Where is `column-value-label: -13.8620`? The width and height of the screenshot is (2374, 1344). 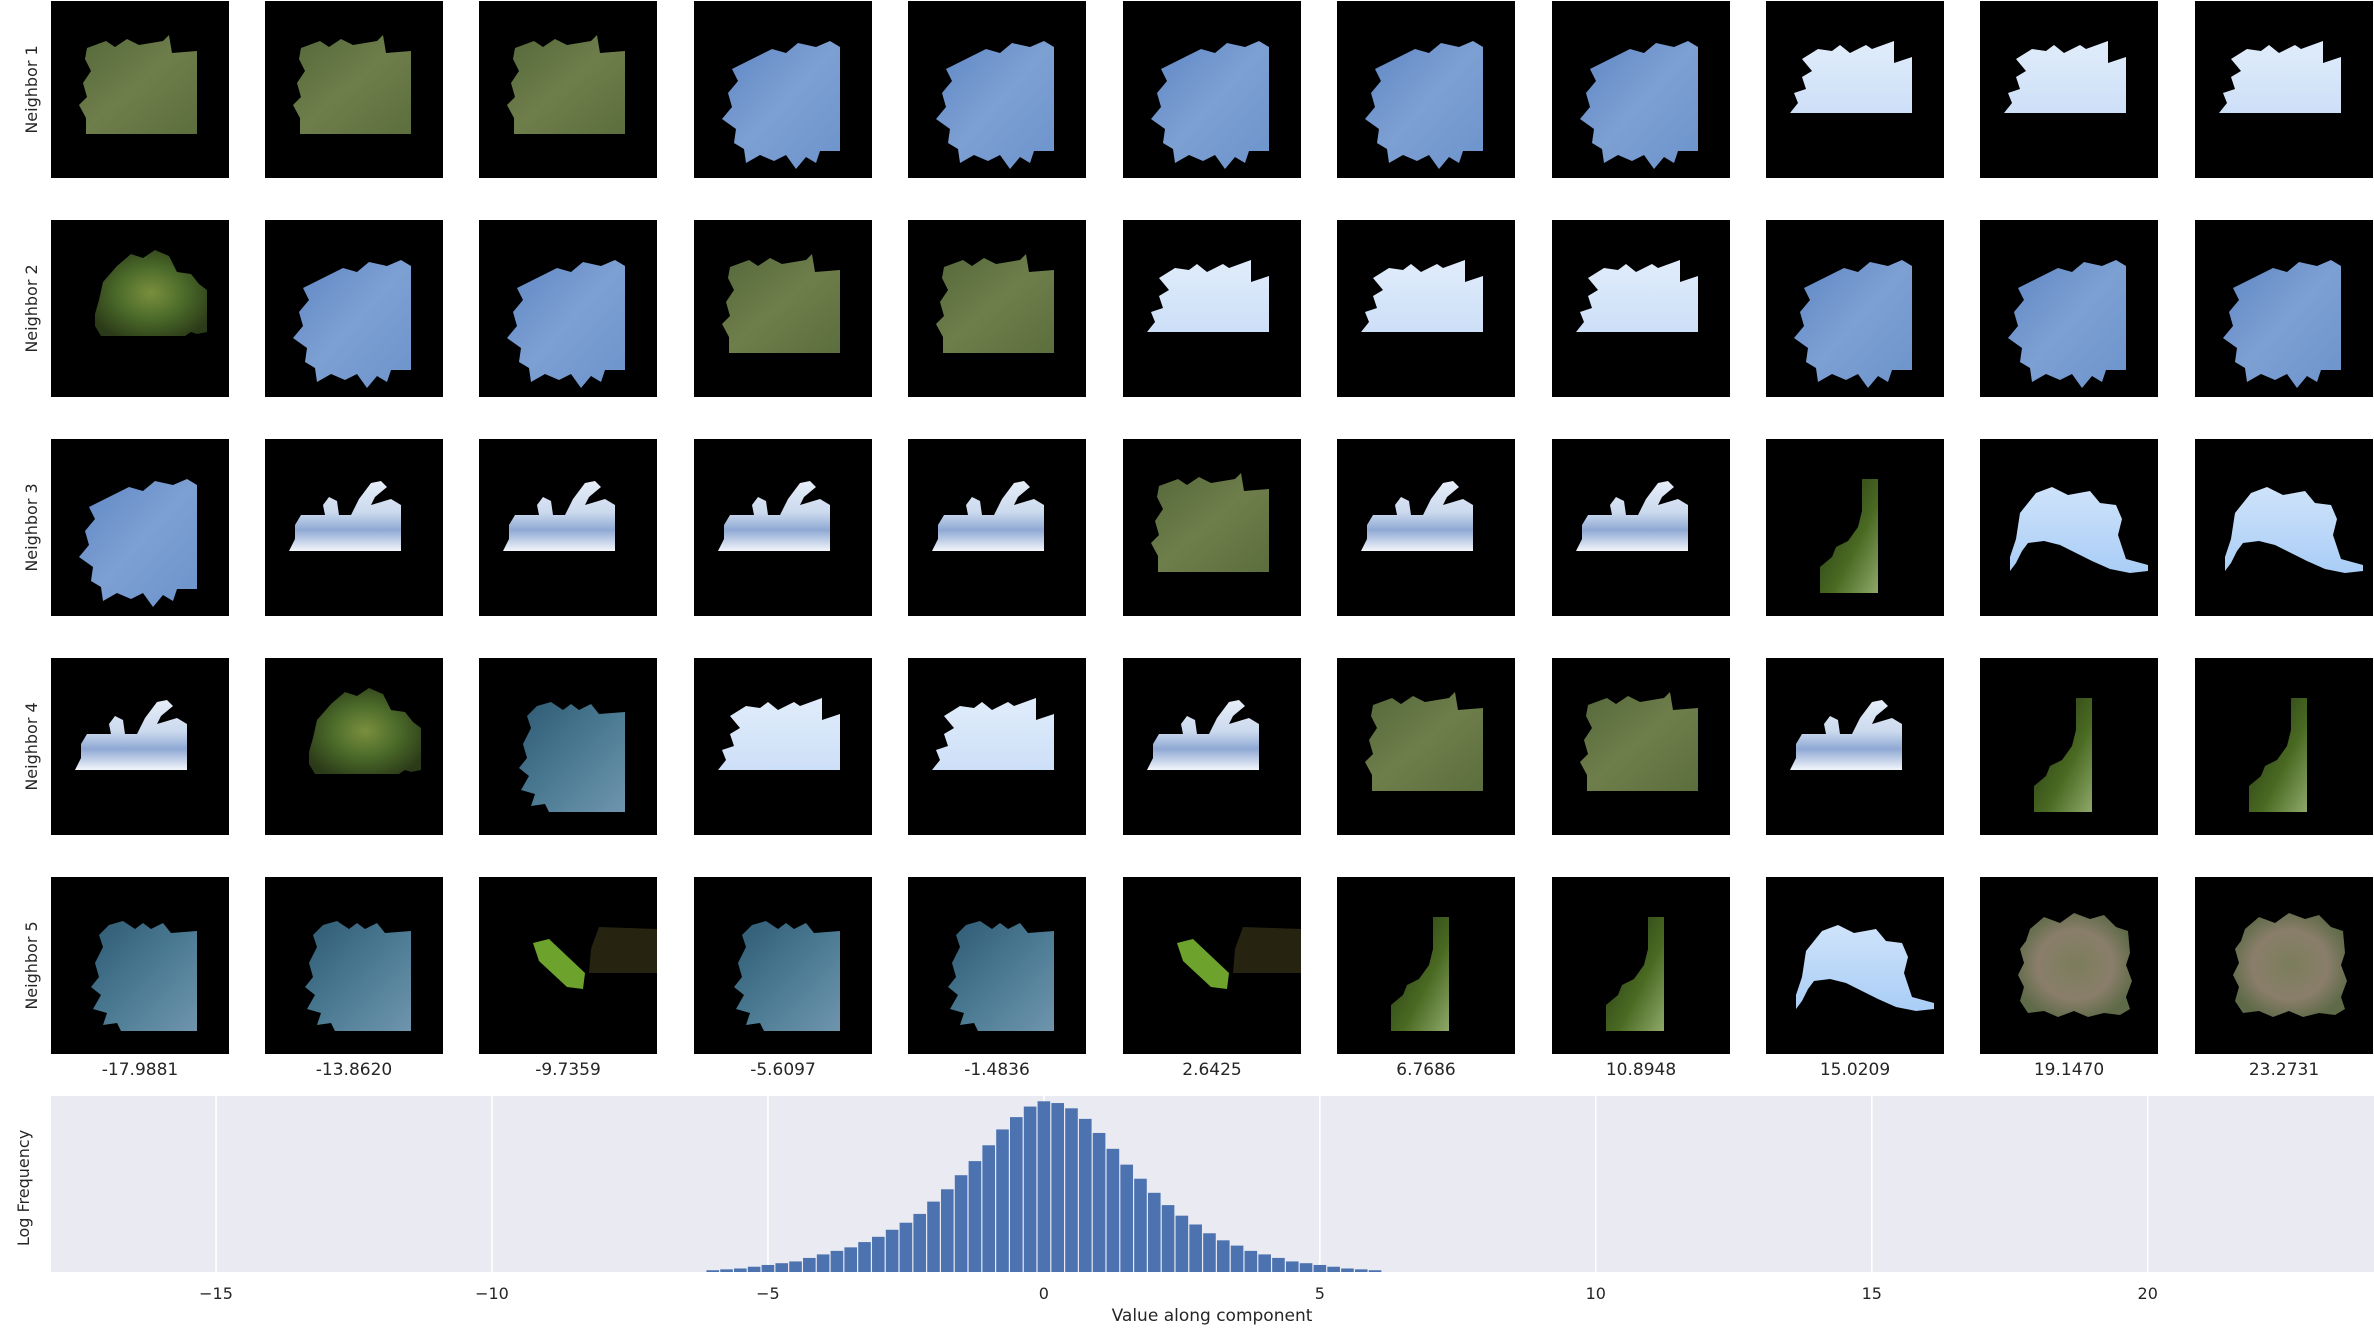 column-value-label: -13.8620 is located at coordinates (354, 1070).